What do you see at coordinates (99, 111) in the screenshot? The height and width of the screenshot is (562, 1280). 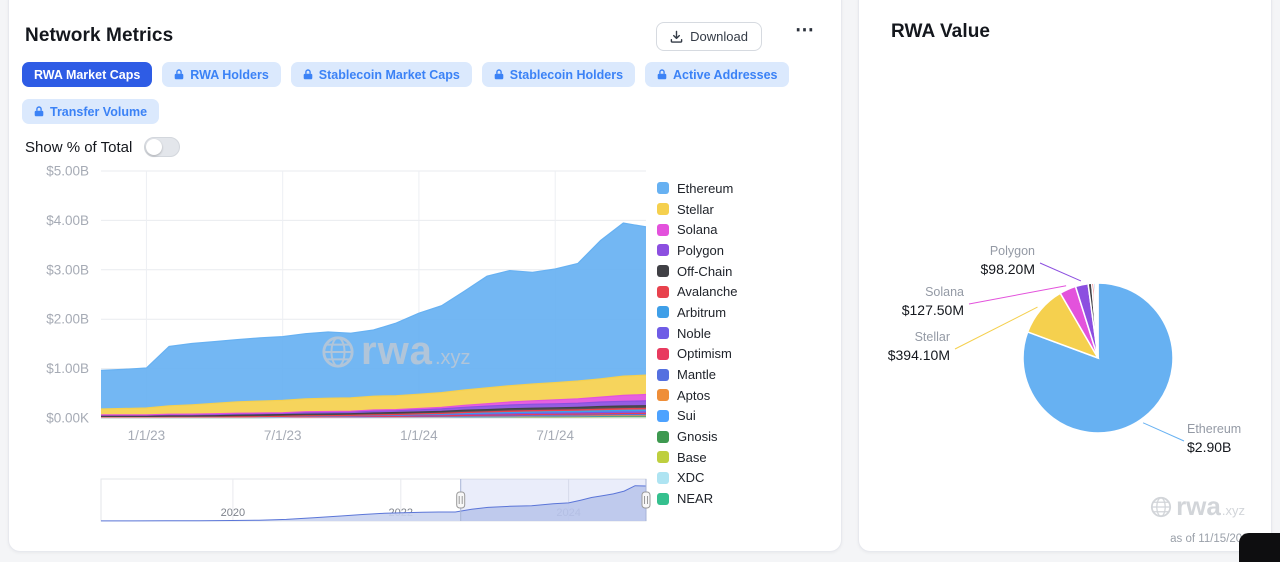 I see `tab-label: Transfer Volume` at bounding box center [99, 111].